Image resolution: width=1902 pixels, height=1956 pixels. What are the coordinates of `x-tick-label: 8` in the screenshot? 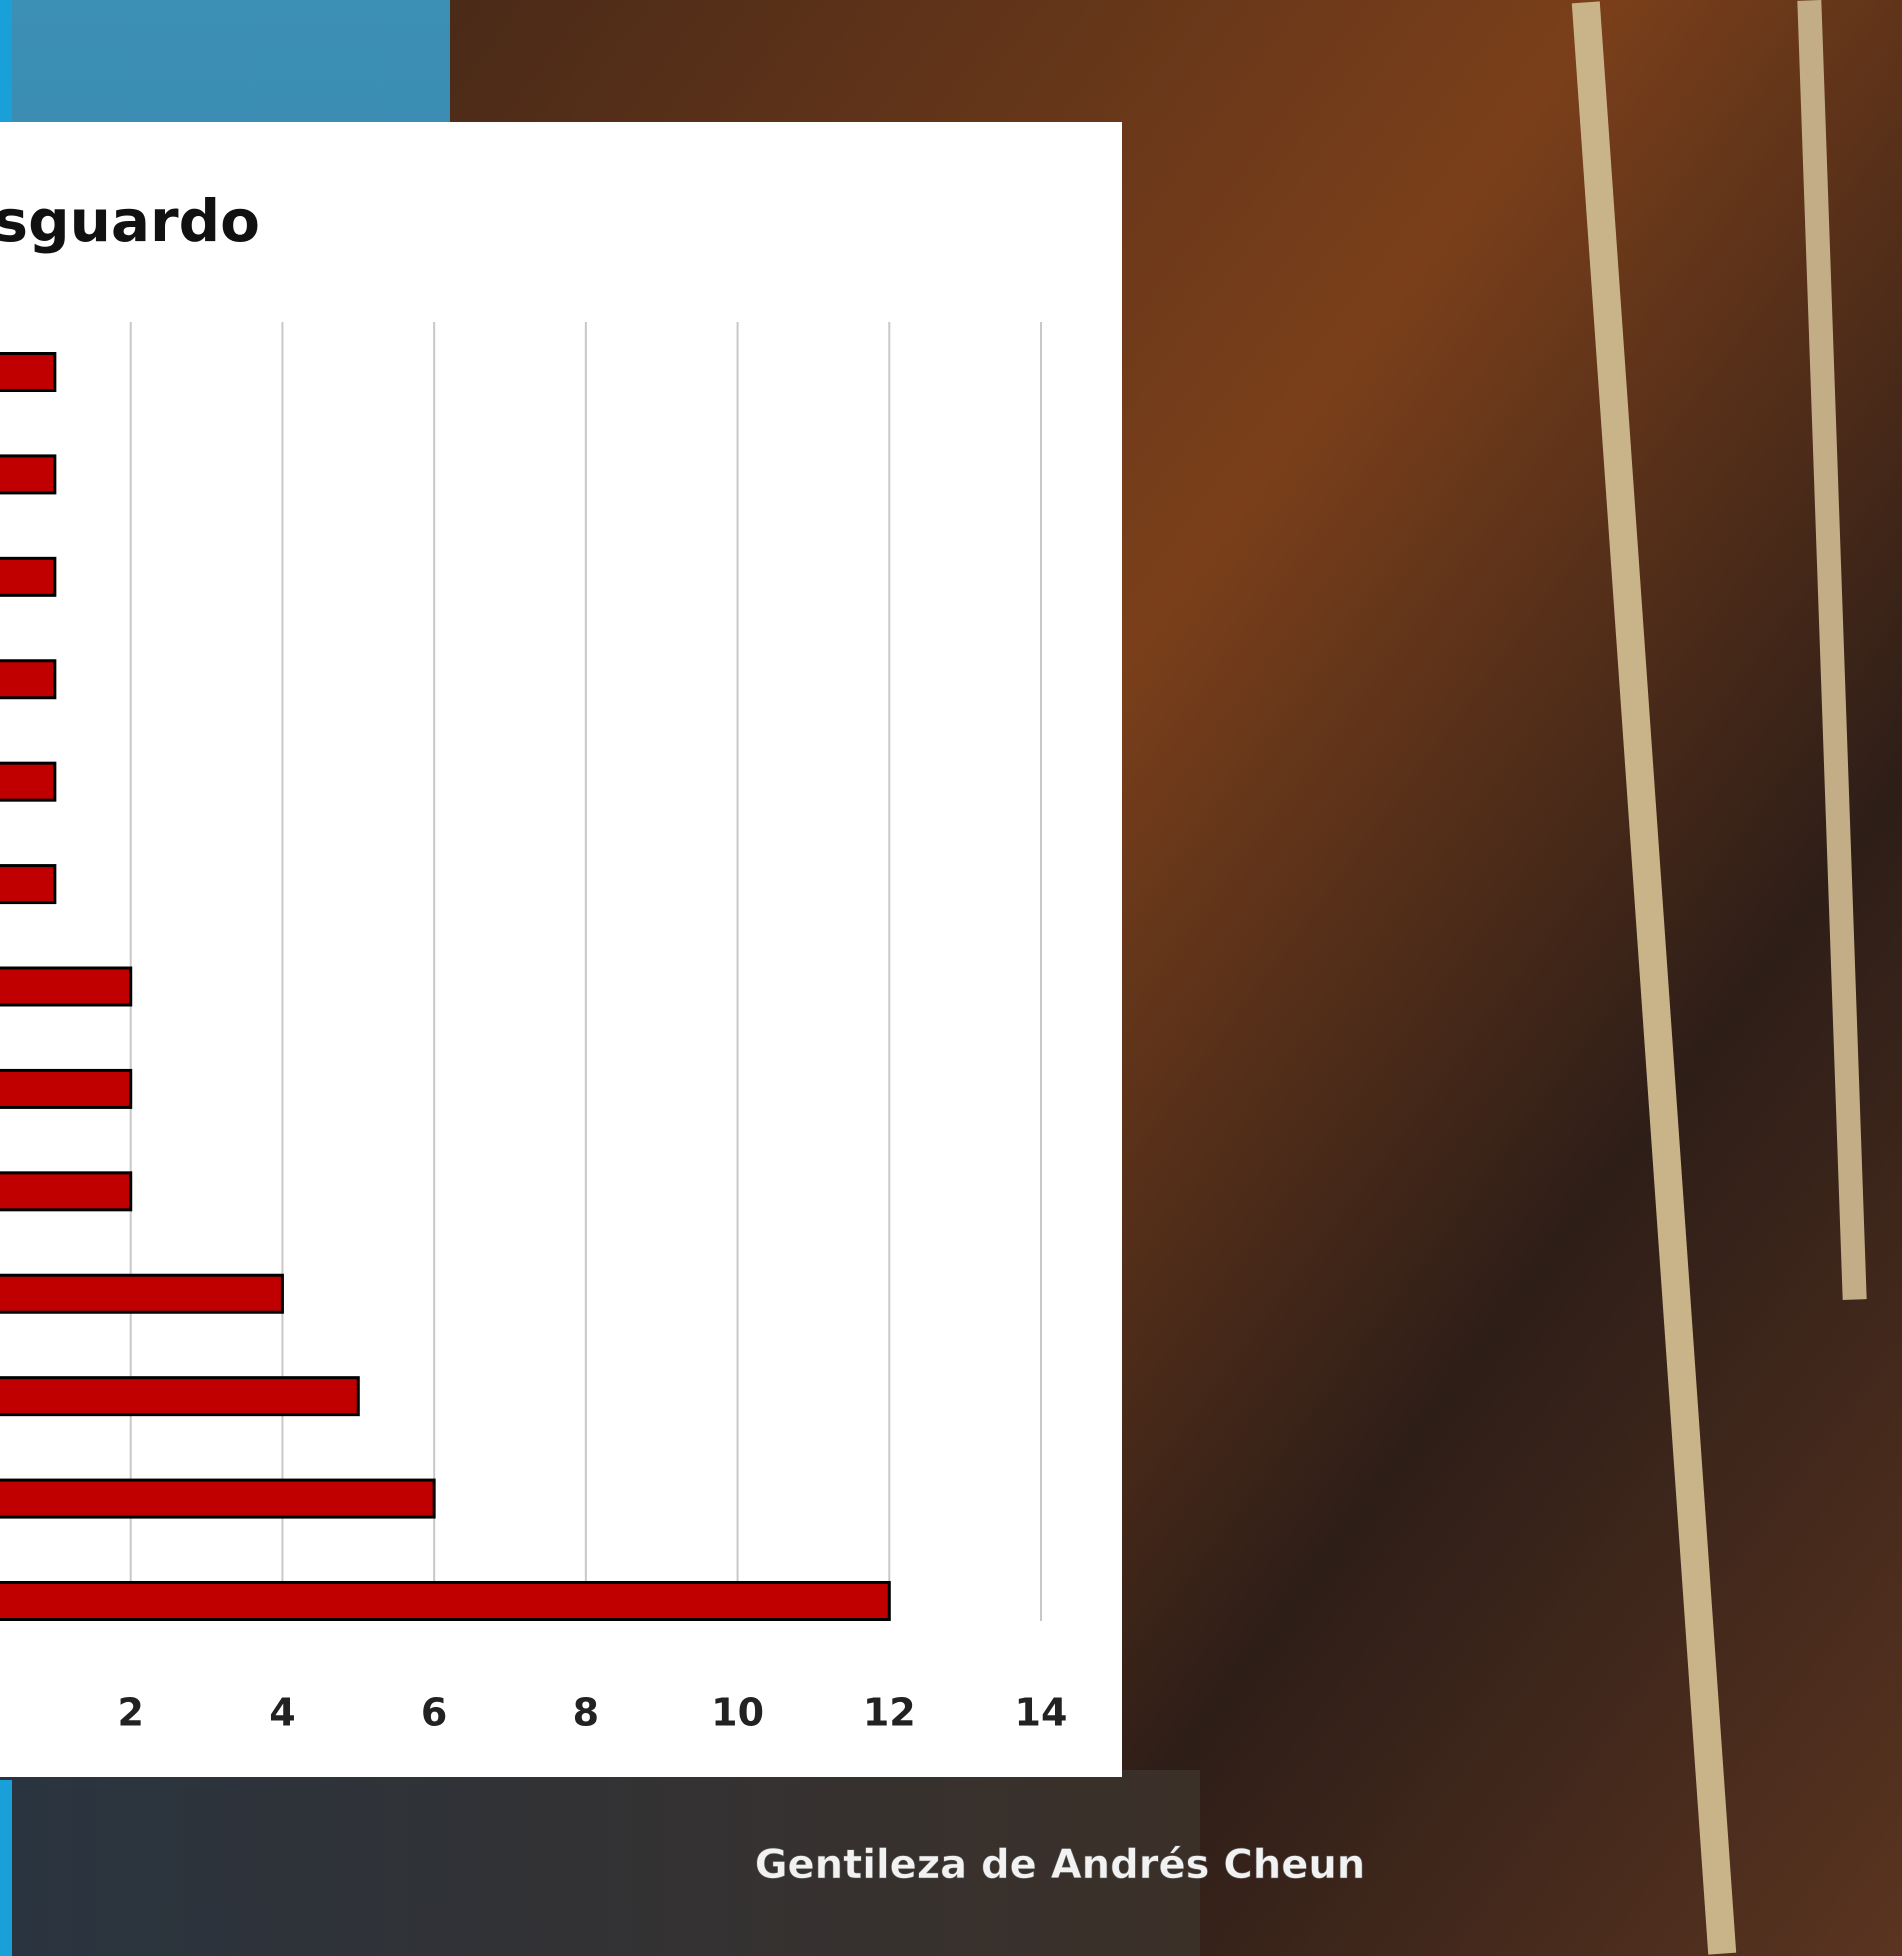 It's located at (586, 1713).